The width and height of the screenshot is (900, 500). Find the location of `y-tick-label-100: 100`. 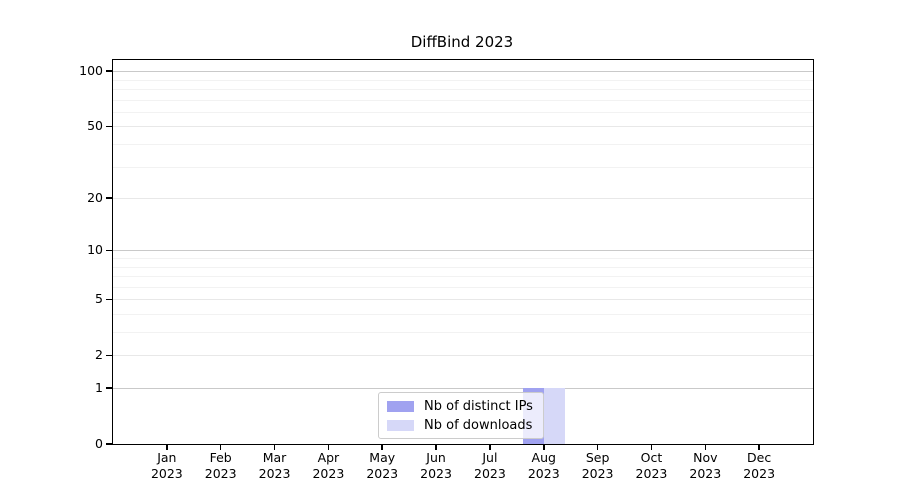

y-tick-label-100: 100 is located at coordinates (91, 71).